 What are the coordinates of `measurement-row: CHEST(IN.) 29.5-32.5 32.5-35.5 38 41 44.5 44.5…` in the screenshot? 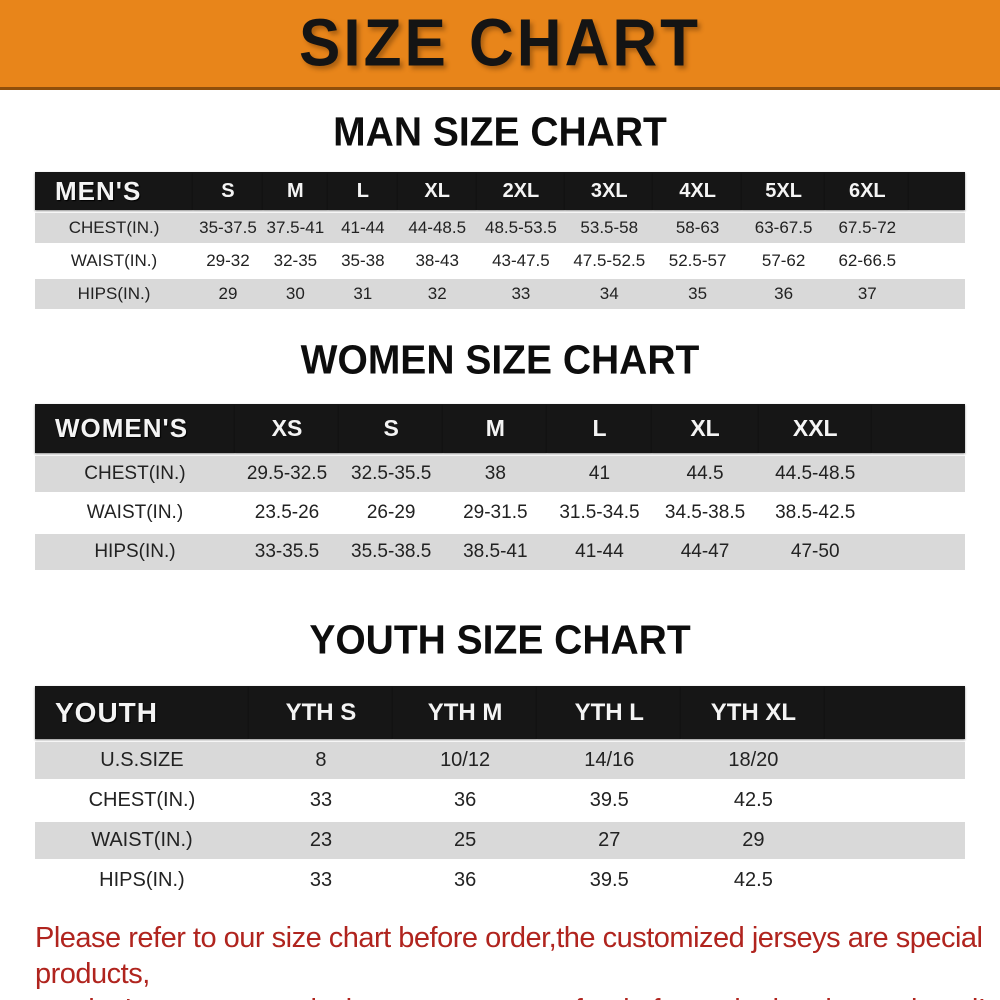 It's located at (500, 474).